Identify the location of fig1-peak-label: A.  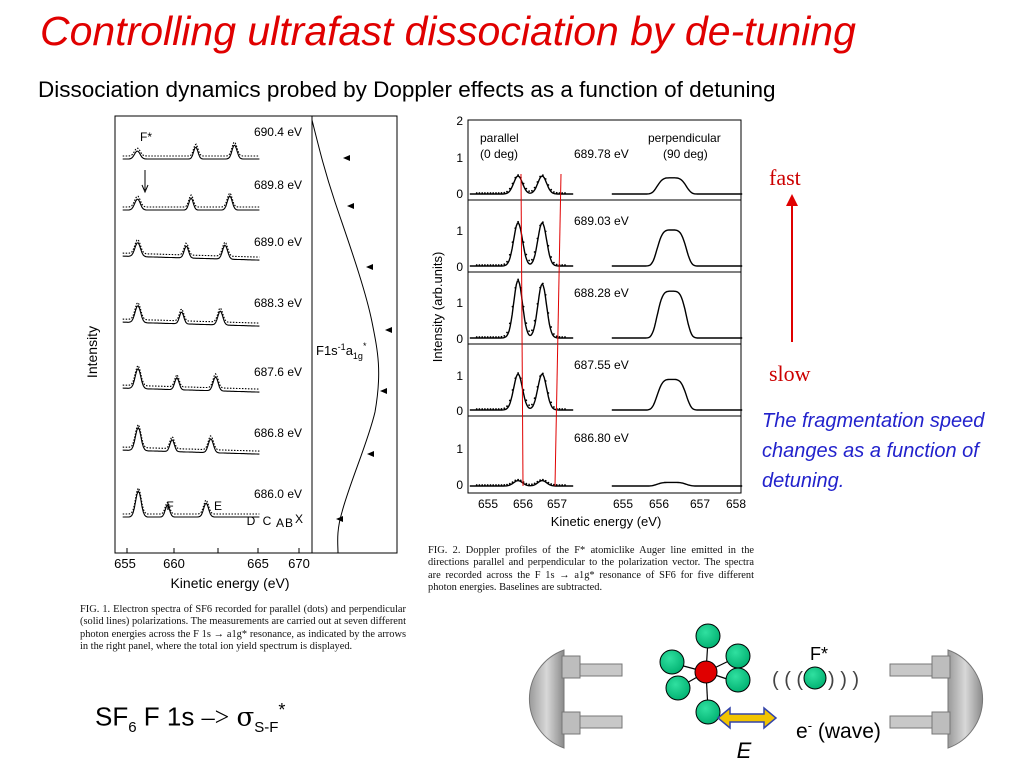
(280, 523).